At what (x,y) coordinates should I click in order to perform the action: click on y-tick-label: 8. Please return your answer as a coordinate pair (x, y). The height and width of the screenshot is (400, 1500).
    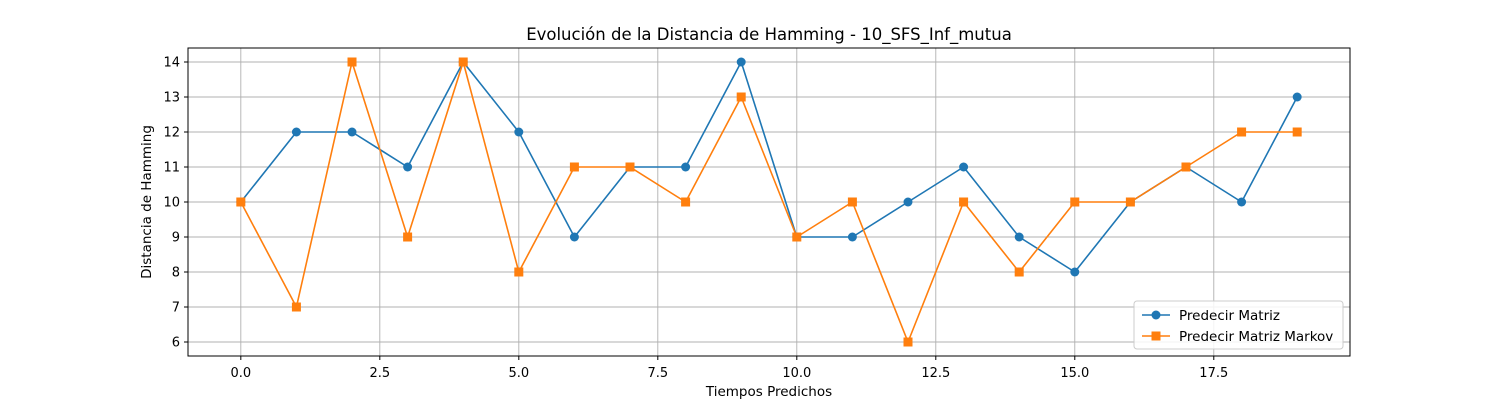
    Looking at the image, I should click on (176, 273).